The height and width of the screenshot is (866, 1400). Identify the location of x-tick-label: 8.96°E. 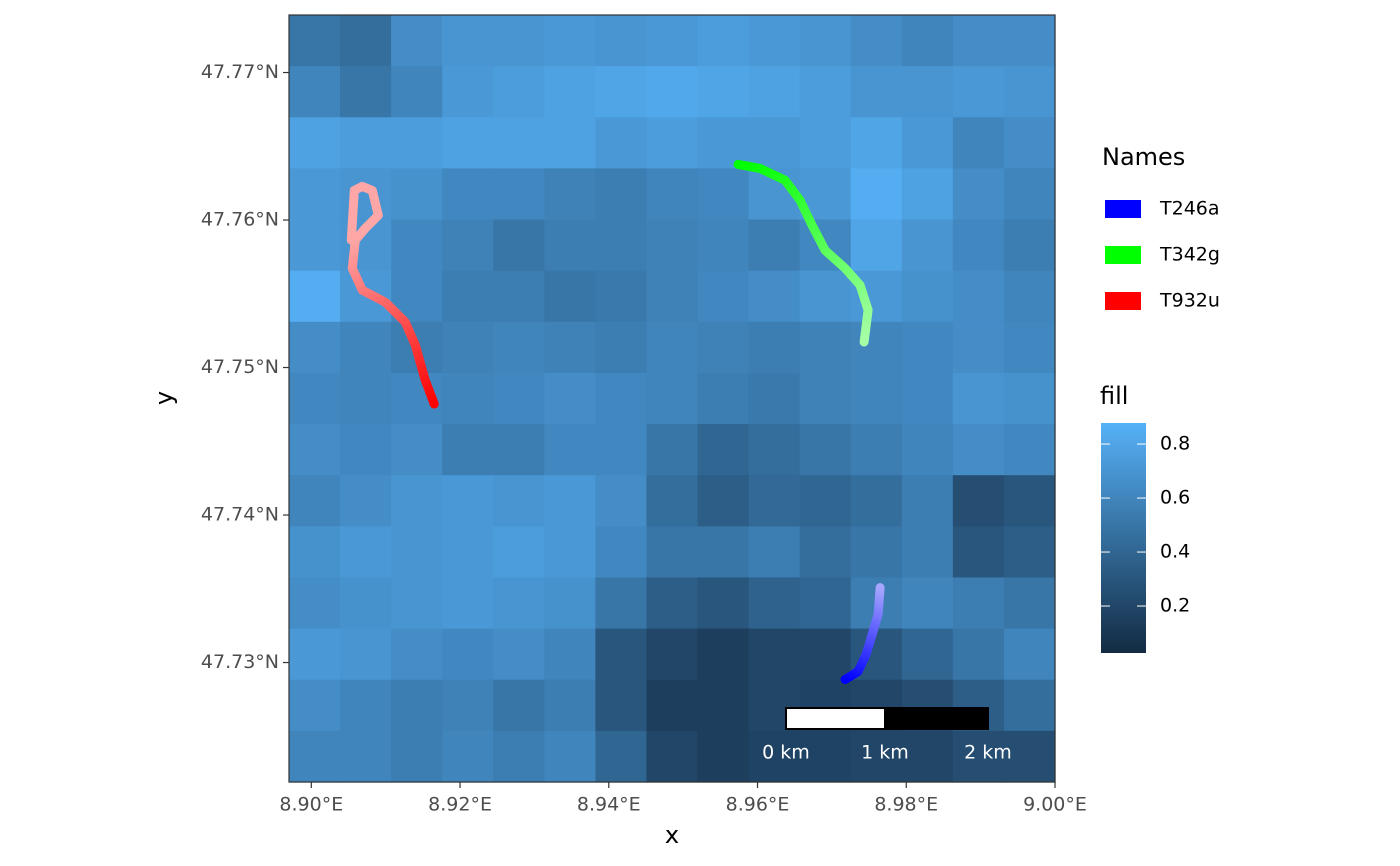
(758, 805).